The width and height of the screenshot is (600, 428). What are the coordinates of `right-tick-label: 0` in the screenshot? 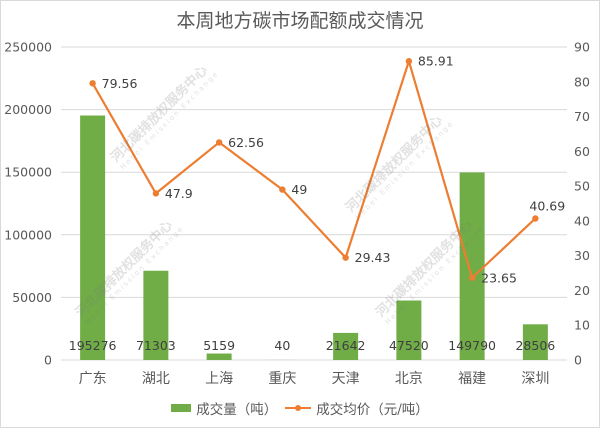 It's located at (578, 360).